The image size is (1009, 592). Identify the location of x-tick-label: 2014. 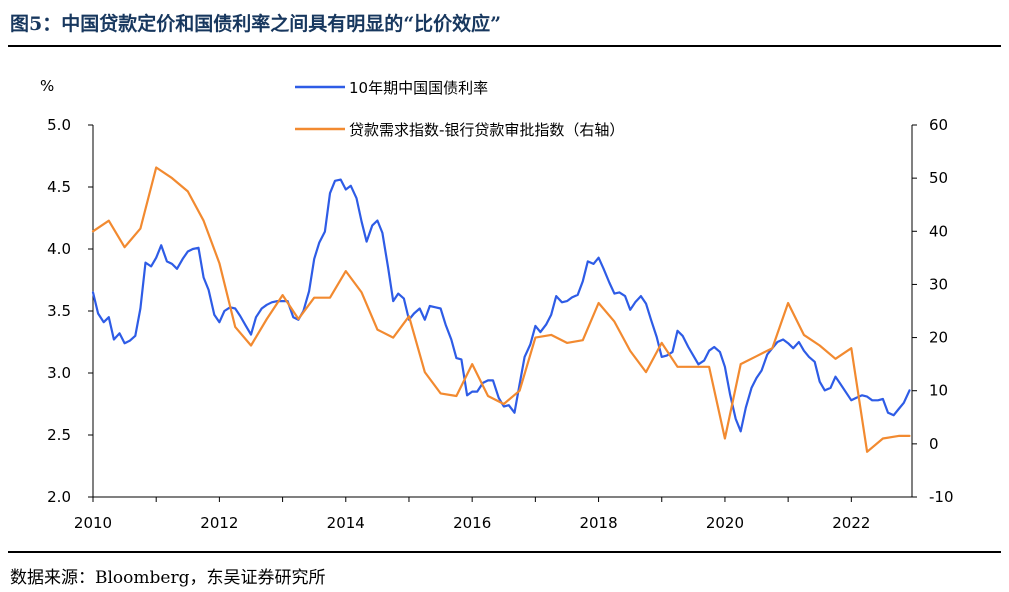
(346, 523).